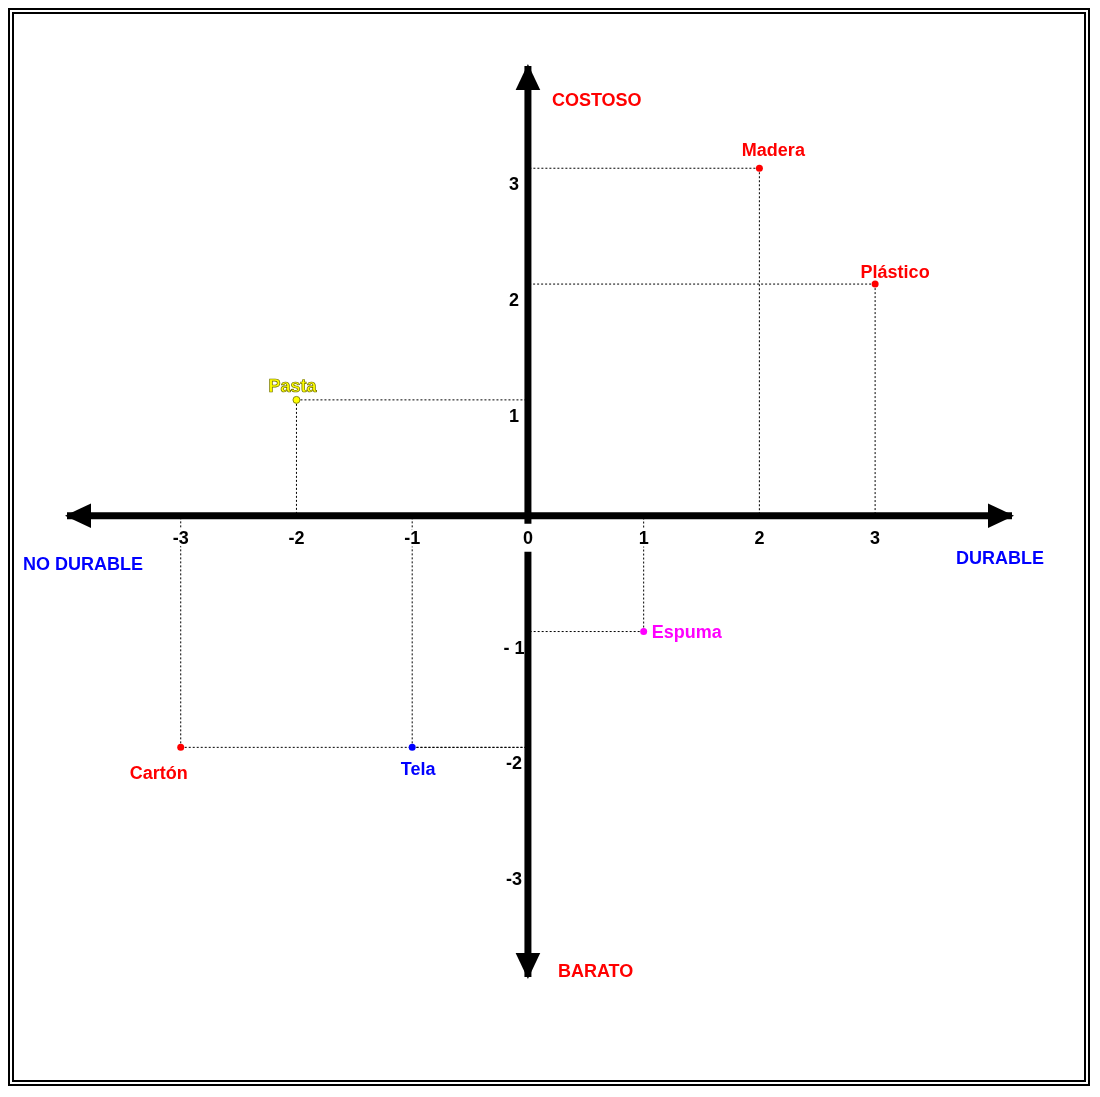 The image size is (1100, 1097). I want to click on x-tick-label: -3, so click(180, 537).